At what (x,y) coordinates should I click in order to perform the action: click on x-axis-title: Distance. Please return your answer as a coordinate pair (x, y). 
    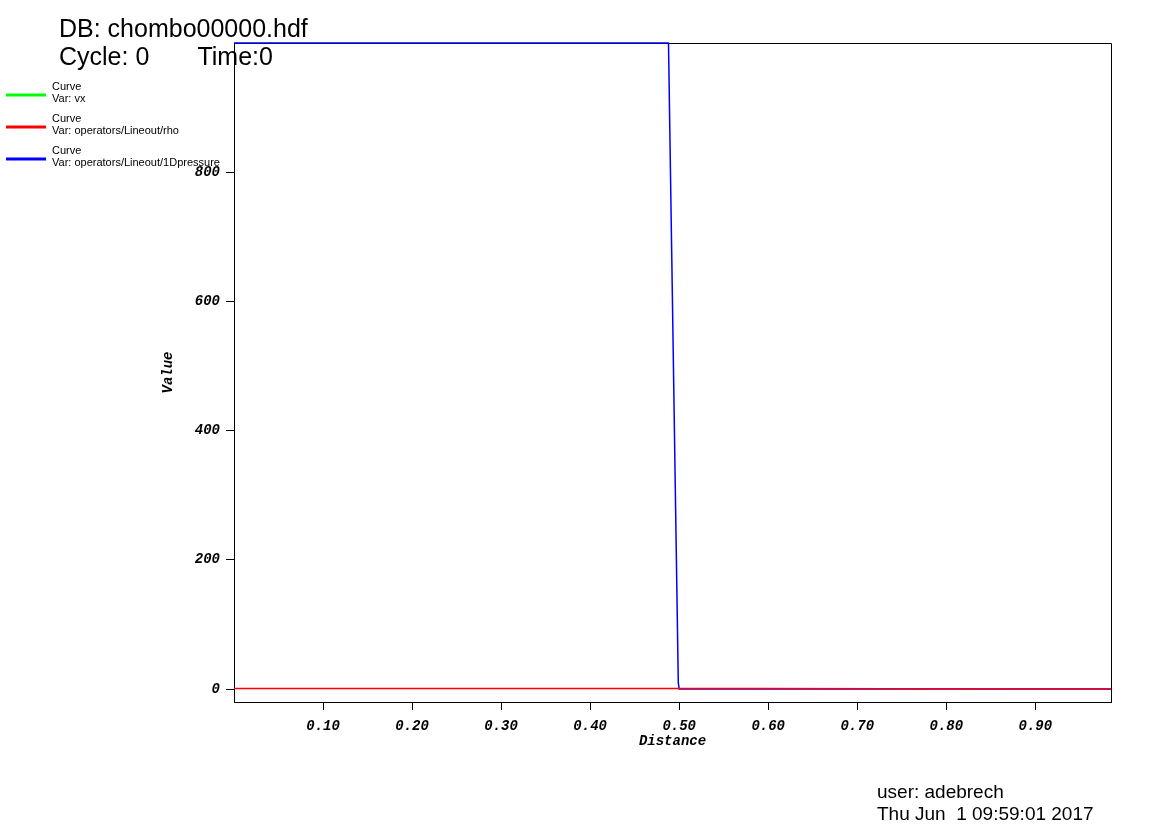
    Looking at the image, I should click on (672, 741).